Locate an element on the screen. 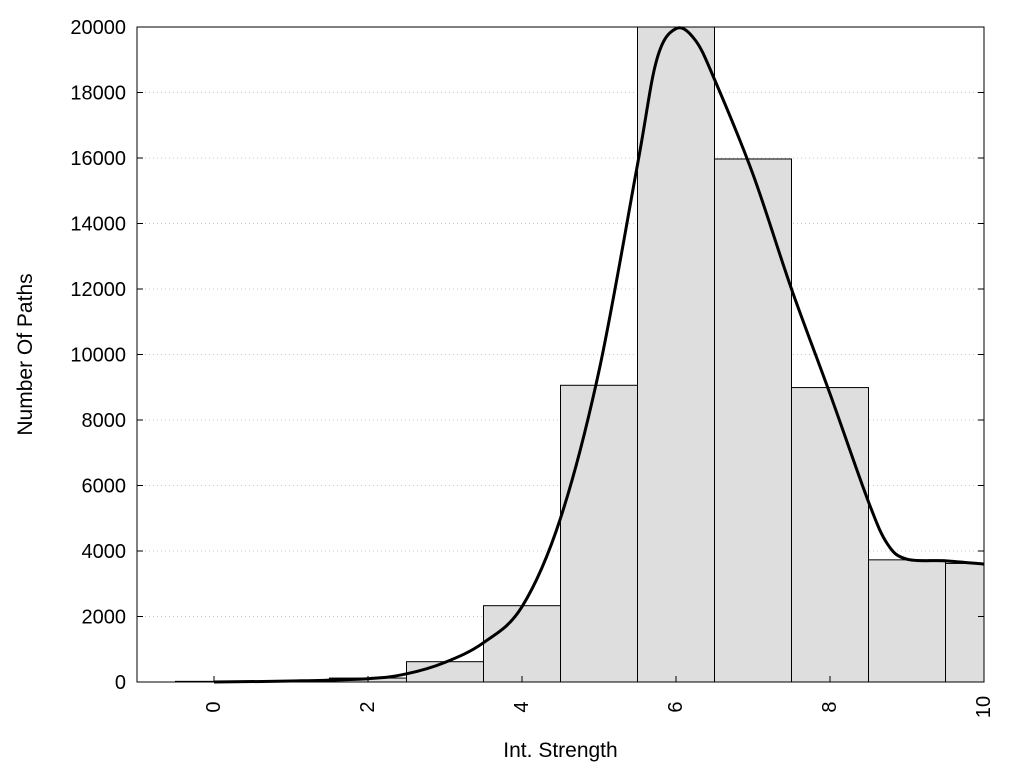 The image size is (1024, 768). y-tick-label: 8000 is located at coordinates (104, 421).